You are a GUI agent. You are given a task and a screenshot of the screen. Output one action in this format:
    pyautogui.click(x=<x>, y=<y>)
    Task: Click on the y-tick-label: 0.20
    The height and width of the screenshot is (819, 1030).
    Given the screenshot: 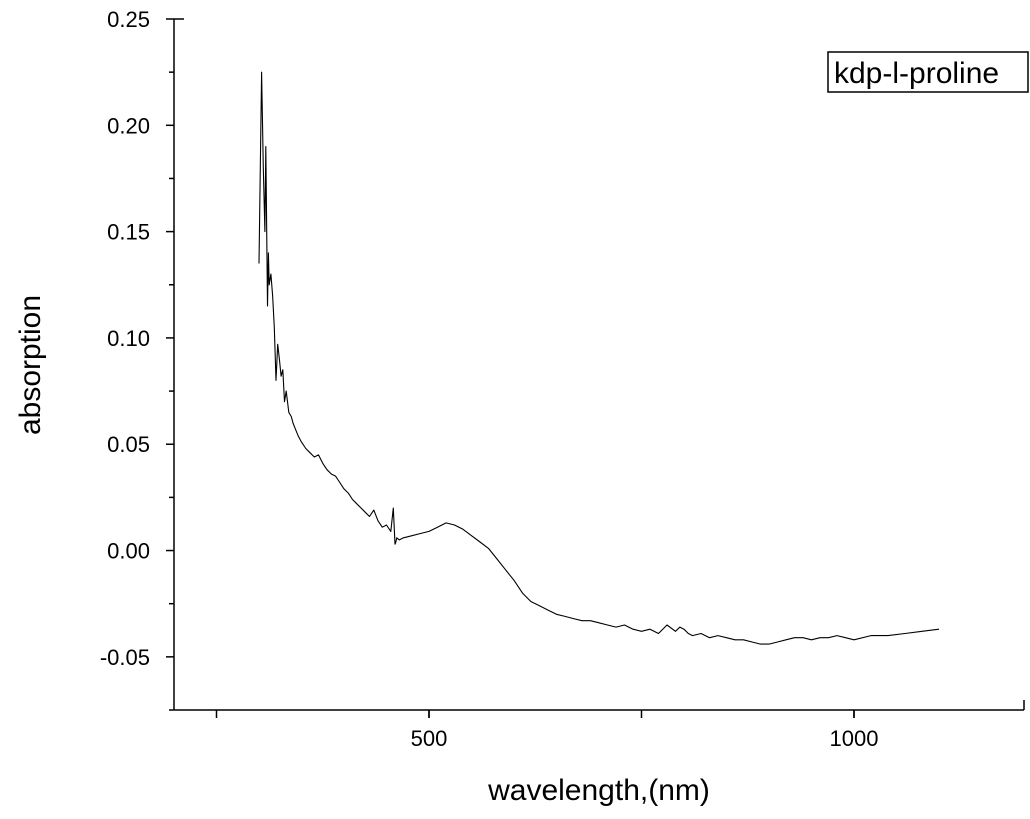 What is the action you would take?
    pyautogui.click(x=128, y=125)
    